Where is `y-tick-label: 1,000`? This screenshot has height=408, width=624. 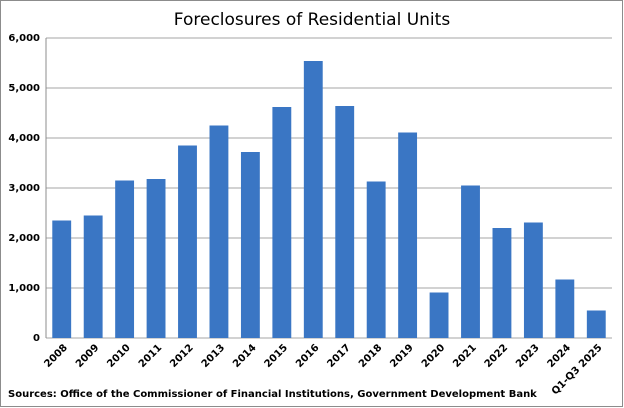
y-tick-label: 1,000 is located at coordinates (24, 288).